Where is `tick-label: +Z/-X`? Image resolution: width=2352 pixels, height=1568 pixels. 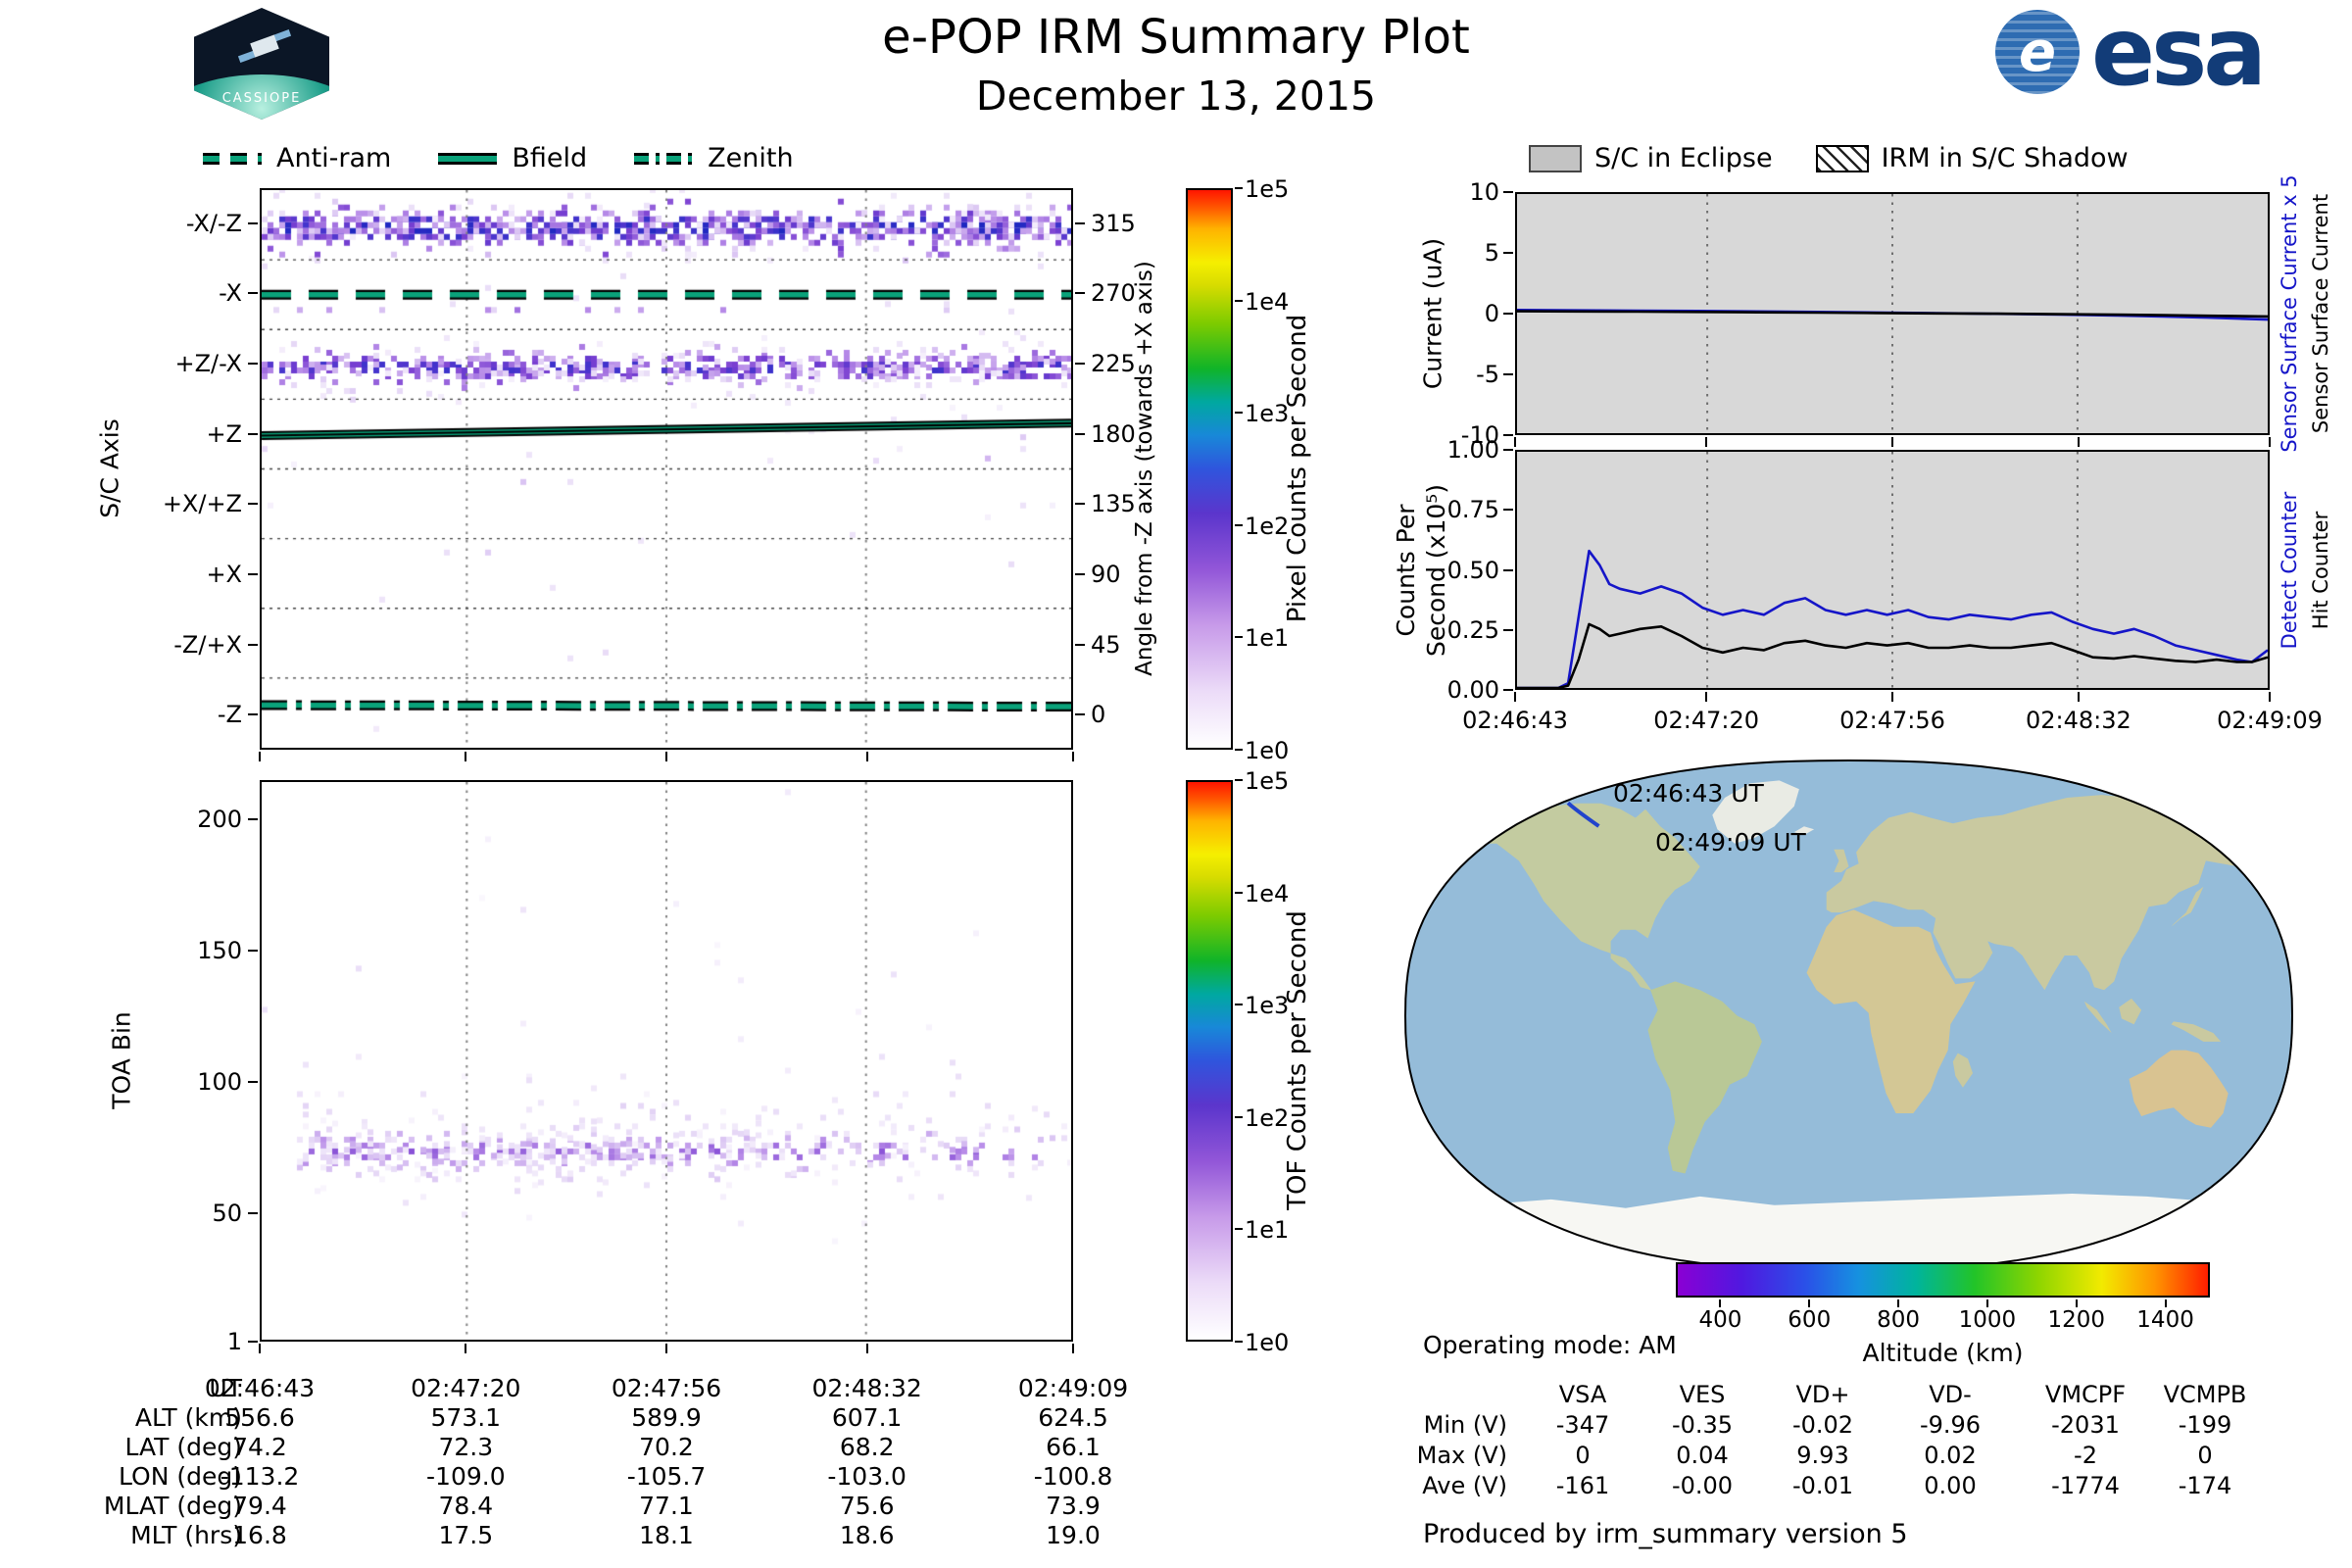 tick-label: +Z/-X is located at coordinates (208, 364).